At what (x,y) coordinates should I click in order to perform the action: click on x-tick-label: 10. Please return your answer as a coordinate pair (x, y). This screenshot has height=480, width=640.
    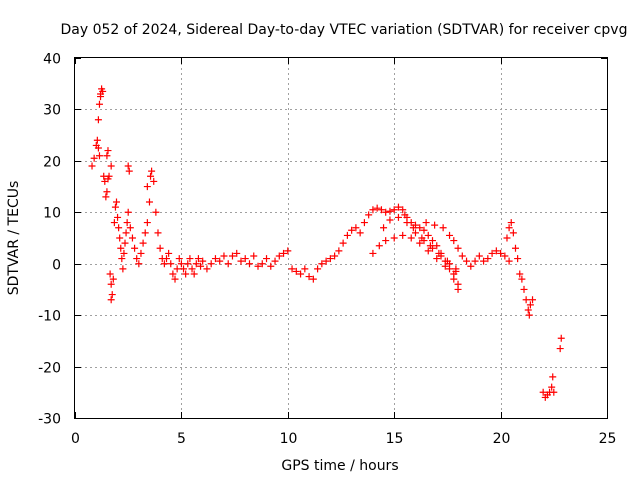
    Looking at the image, I should click on (289, 439).